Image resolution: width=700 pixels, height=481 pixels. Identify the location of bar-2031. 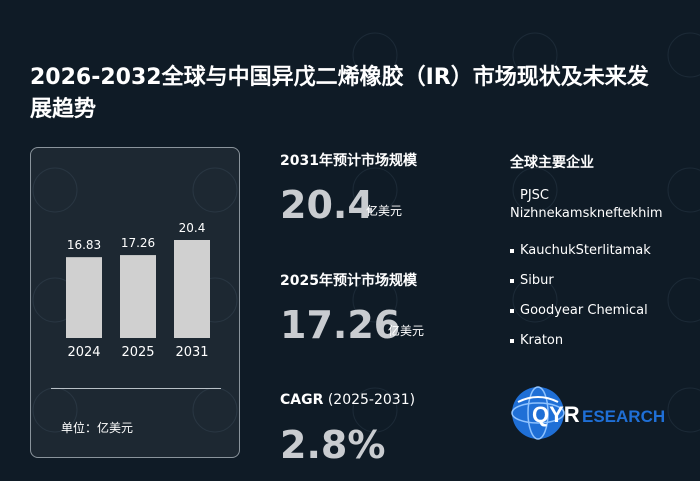
(192, 289).